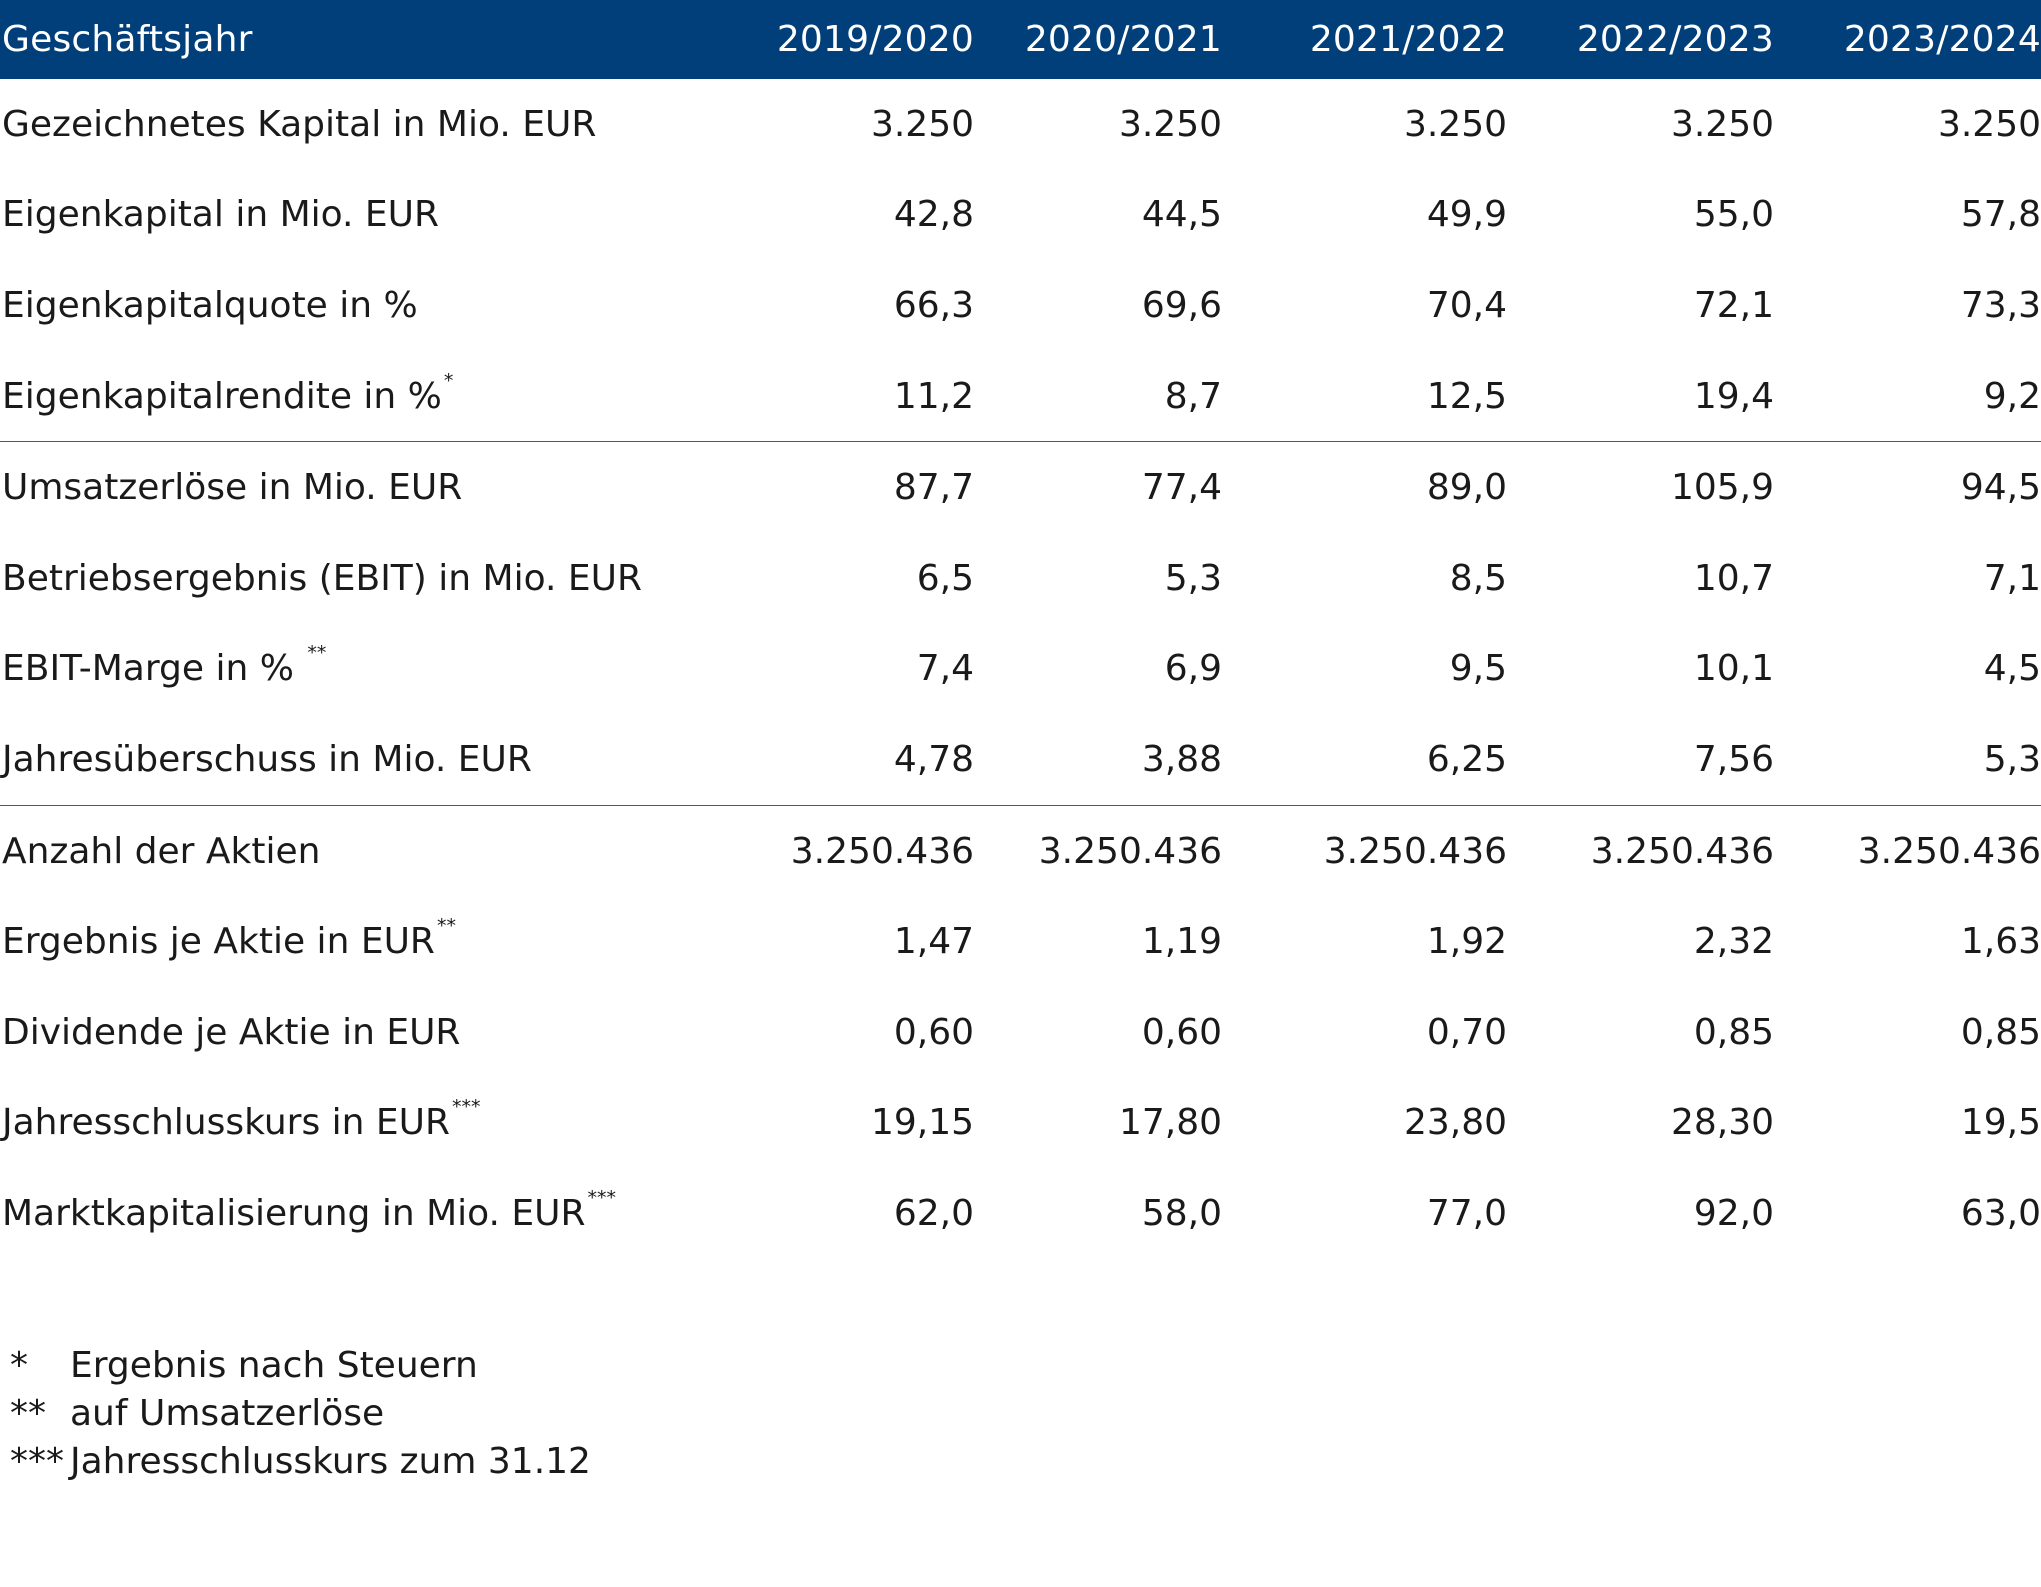 The width and height of the screenshot is (2041, 1587). I want to click on row-label: Eigenkapitalrendite in % *, so click(360, 396).